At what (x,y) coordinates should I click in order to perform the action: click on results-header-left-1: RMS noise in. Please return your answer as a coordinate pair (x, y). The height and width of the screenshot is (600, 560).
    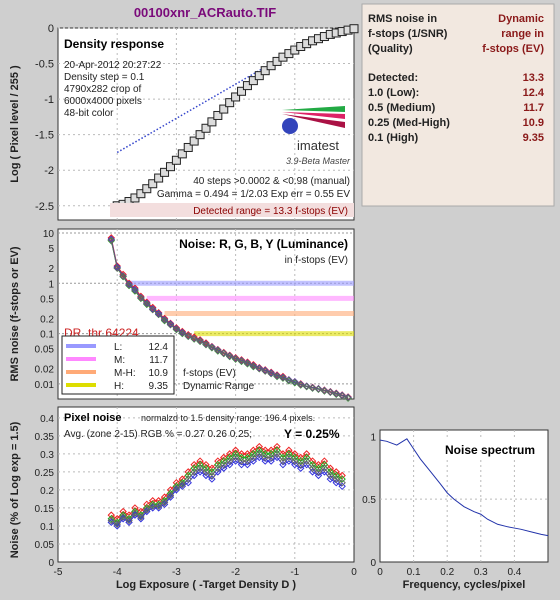
    Looking at the image, I should click on (402, 19).